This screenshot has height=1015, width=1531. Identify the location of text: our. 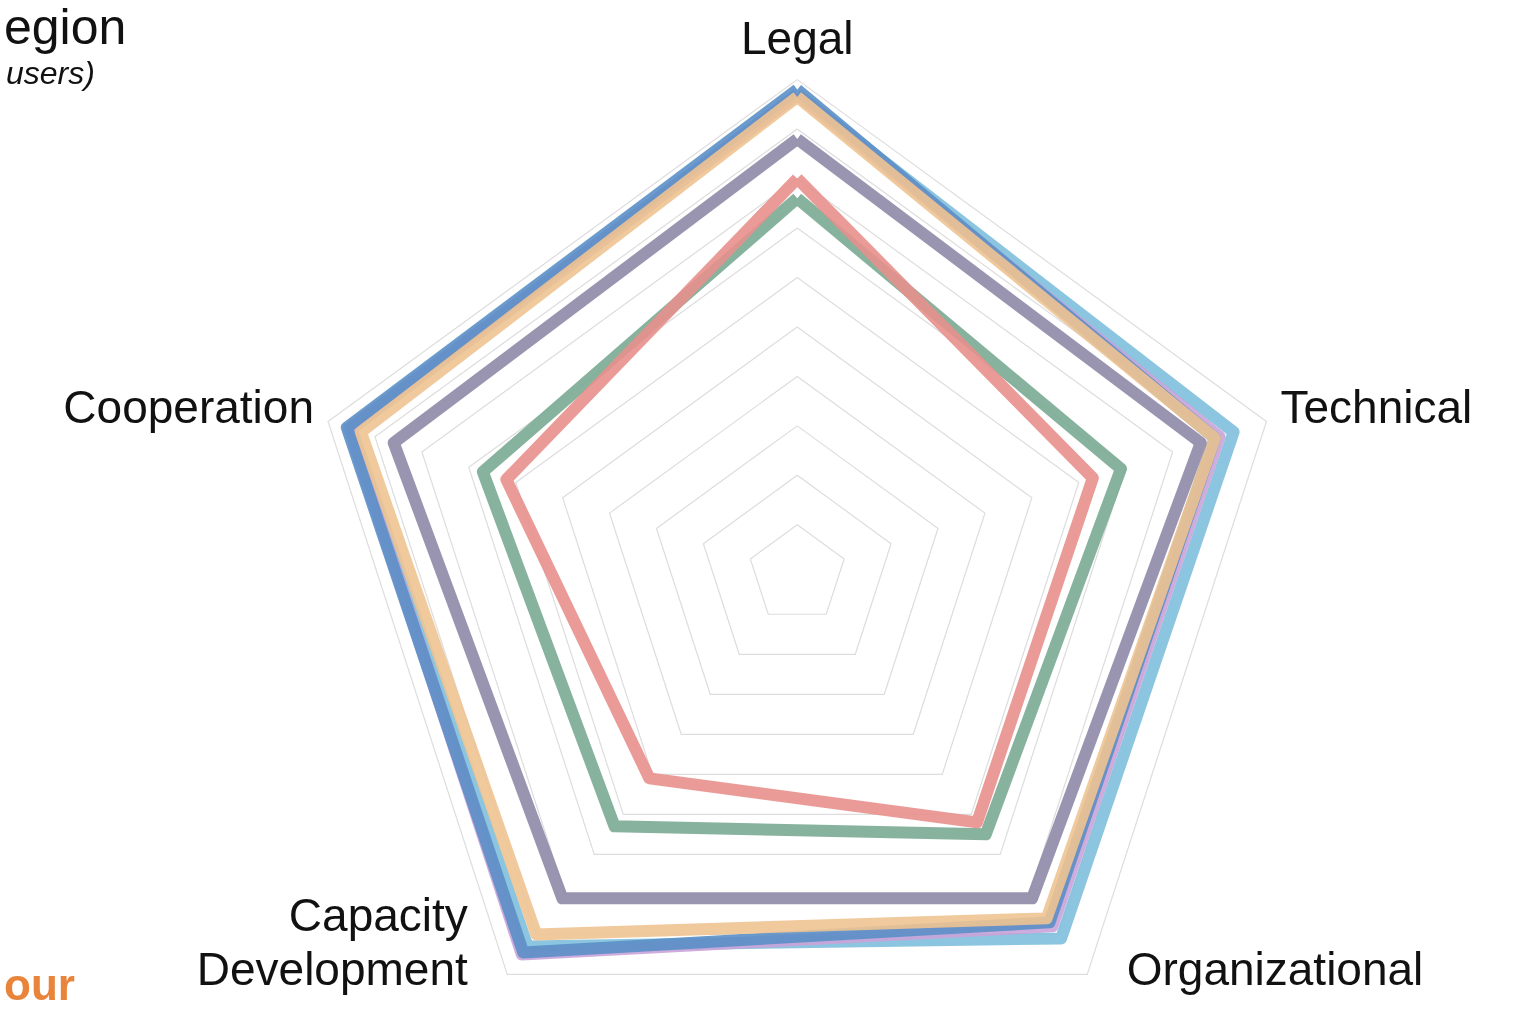
(39, 984).